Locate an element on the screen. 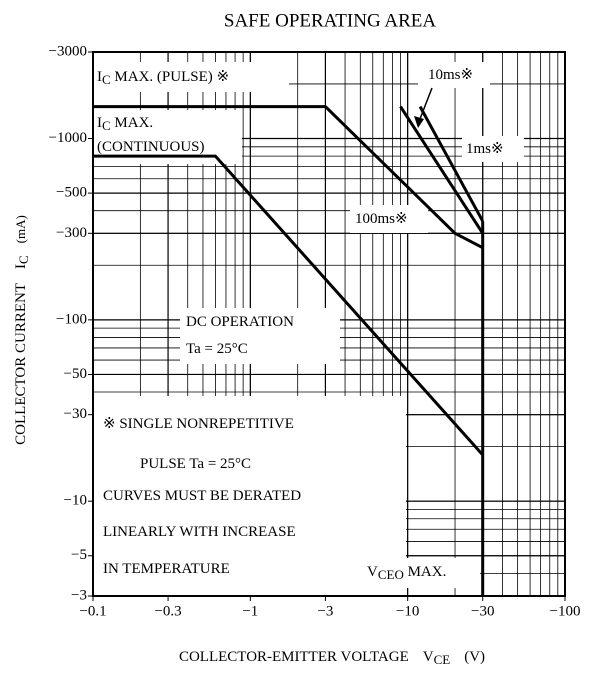 The image size is (590, 673). y-tick-label: −1000 is located at coordinates (68, 138).